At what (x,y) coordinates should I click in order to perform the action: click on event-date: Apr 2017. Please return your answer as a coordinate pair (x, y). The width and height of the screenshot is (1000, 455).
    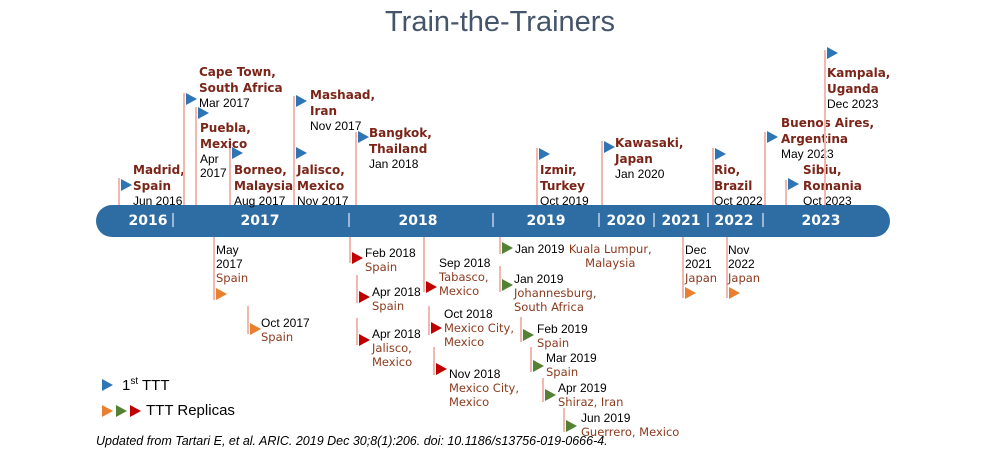
    Looking at the image, I should click on (213, 166).